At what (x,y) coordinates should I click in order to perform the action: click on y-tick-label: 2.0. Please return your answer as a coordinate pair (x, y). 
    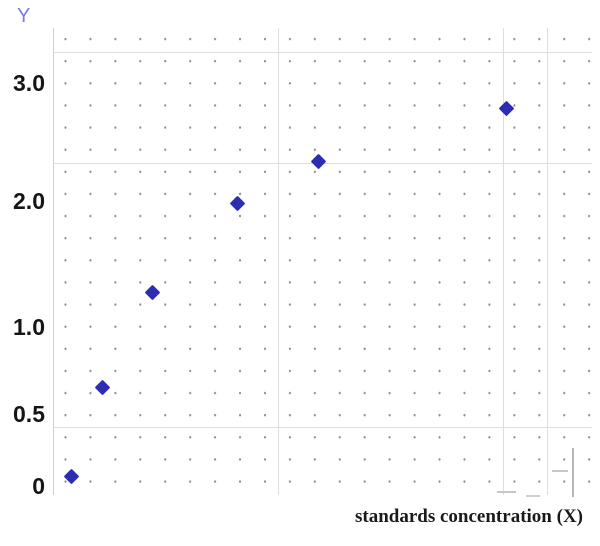
    Looking at the image, I should click on (29, 201).